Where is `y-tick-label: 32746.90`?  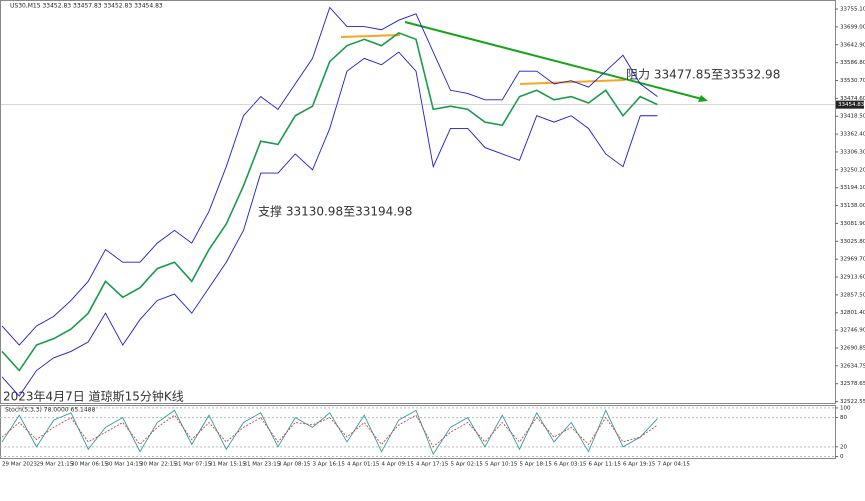 y-tick-label: 32746.90 is located at coordinates (852, 331).